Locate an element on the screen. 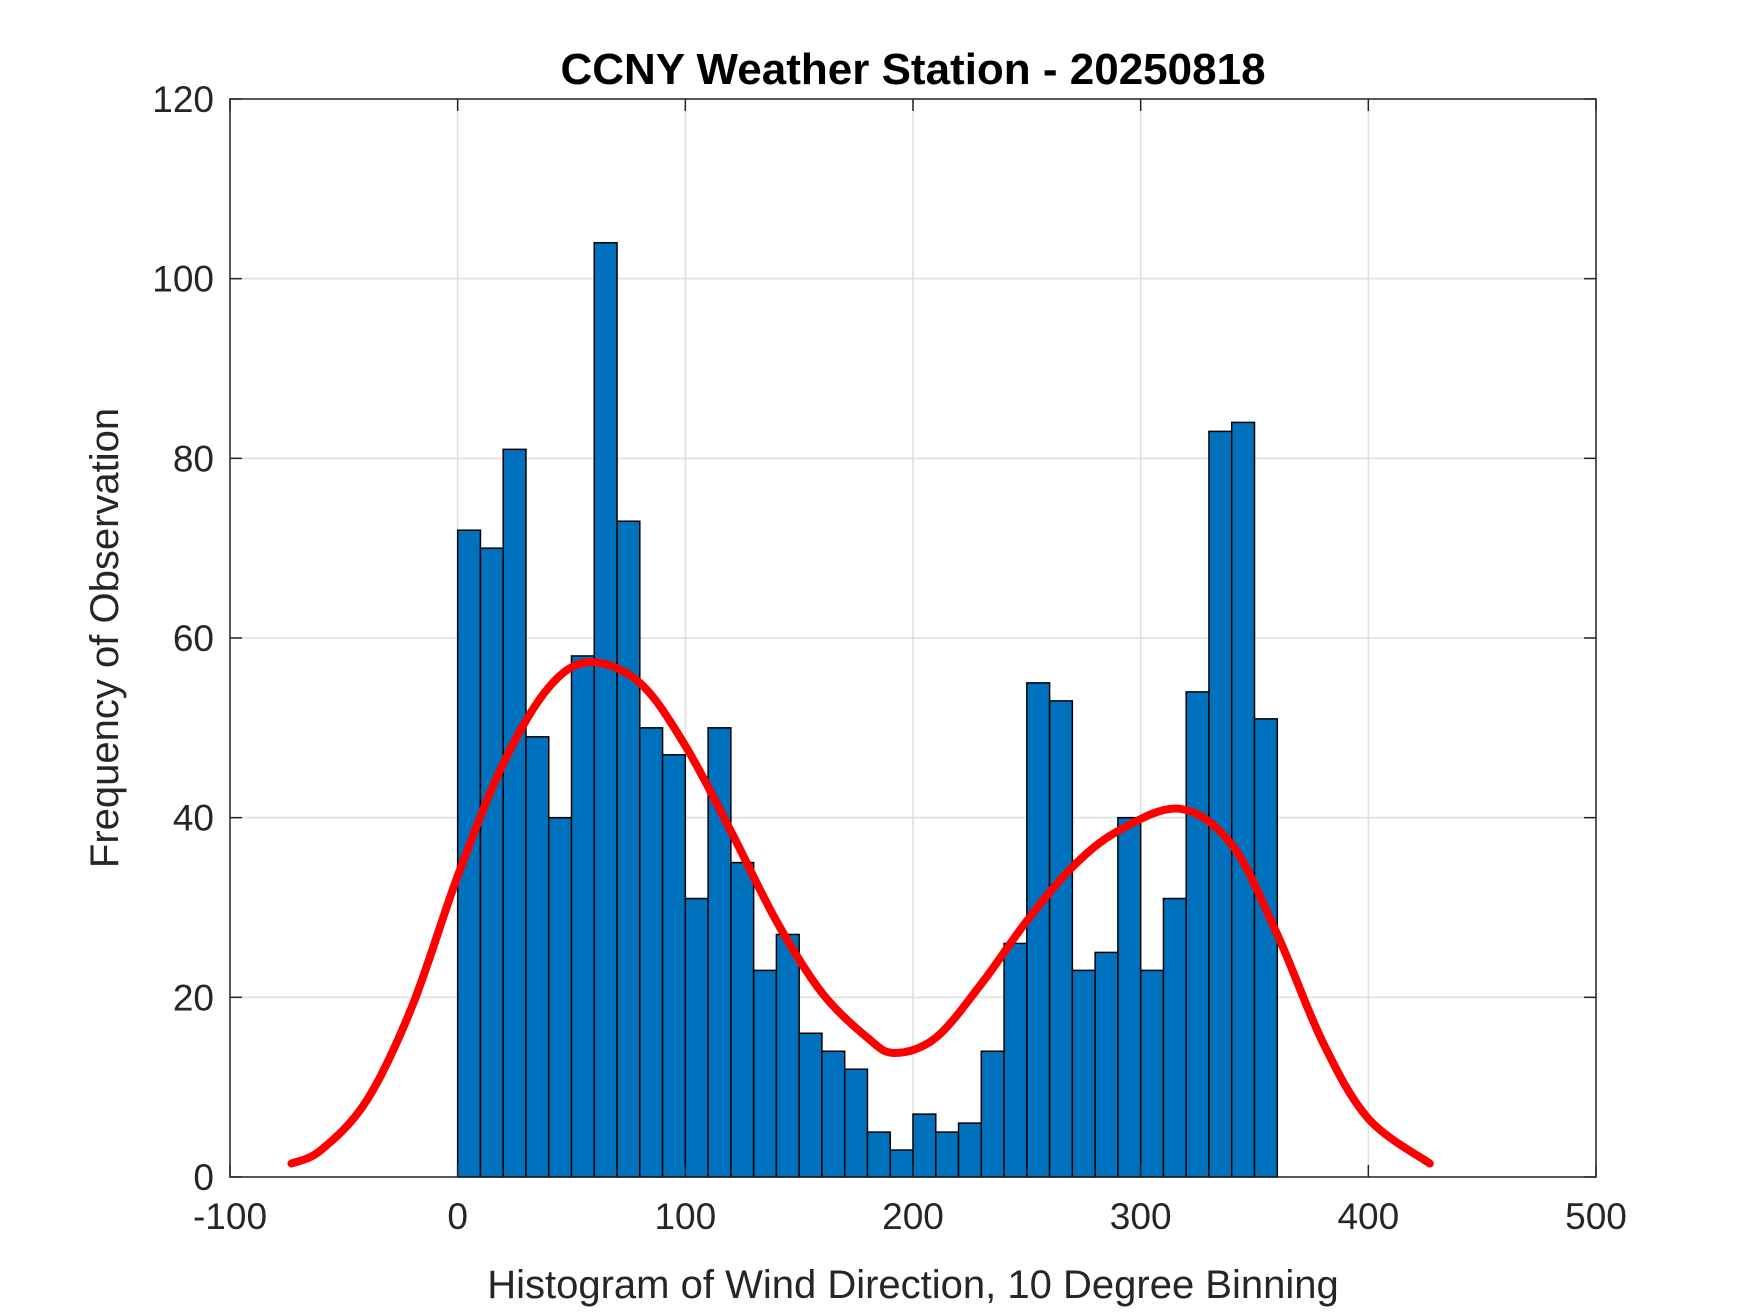 This screenshot has width=1750, height=1313. y-tick-label: 20 is located at coordinates (193, 997).